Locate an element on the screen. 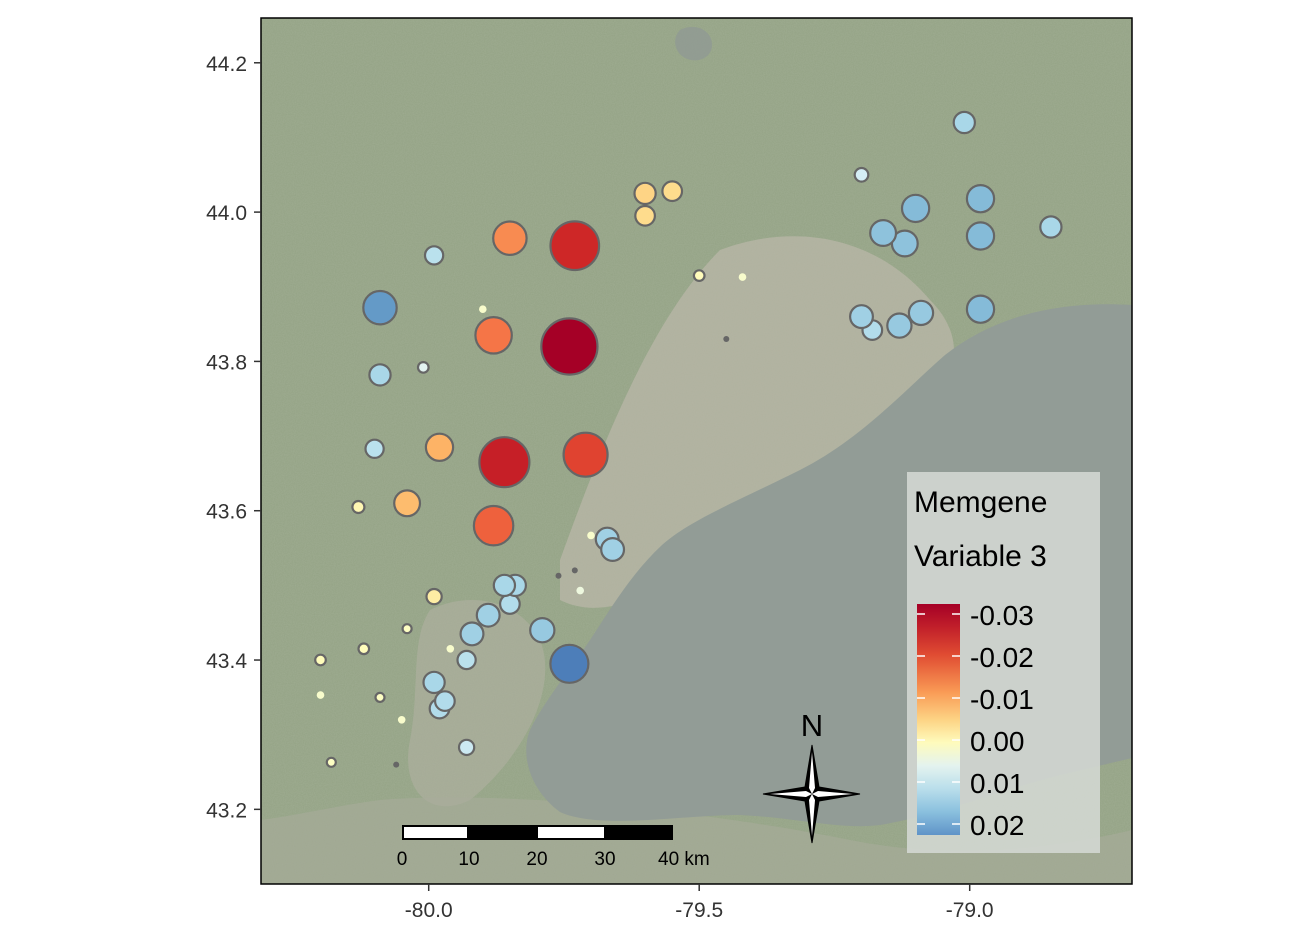 This screenshot has width=1300, height=950. x-tick-label-1: -79.5 is located at coordinates (699, 910).